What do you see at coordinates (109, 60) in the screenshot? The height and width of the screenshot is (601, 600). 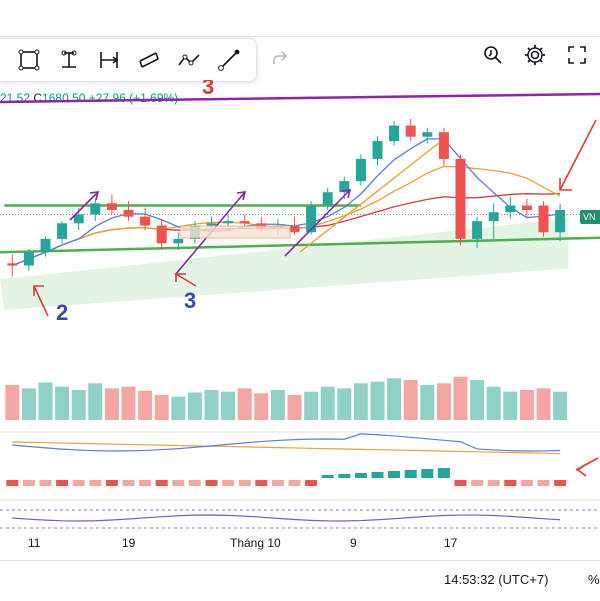 I see `date-range-icon` at bounding box center [109, 60].